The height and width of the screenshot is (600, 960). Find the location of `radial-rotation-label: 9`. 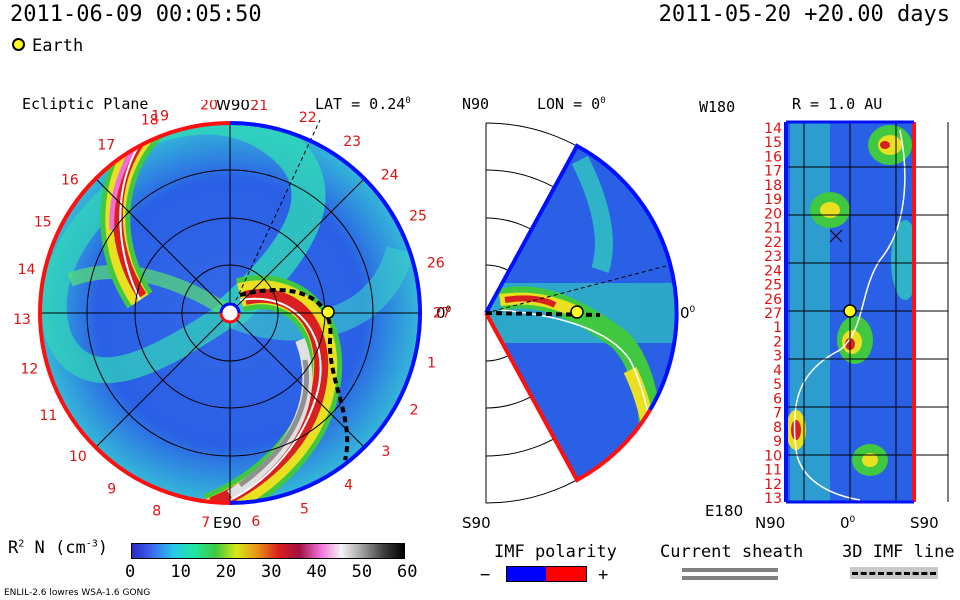

radial-rotation-label: 9 is located at coordinates (777, 442).